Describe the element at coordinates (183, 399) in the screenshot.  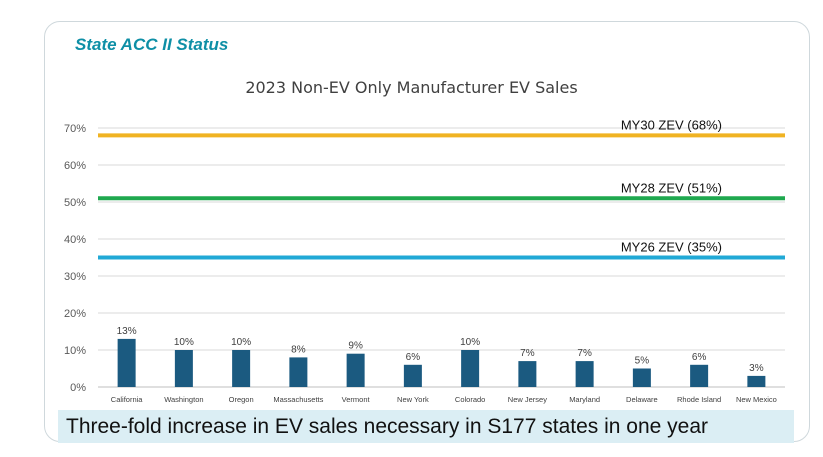
I see `x-tick-label: Washington` at that location.